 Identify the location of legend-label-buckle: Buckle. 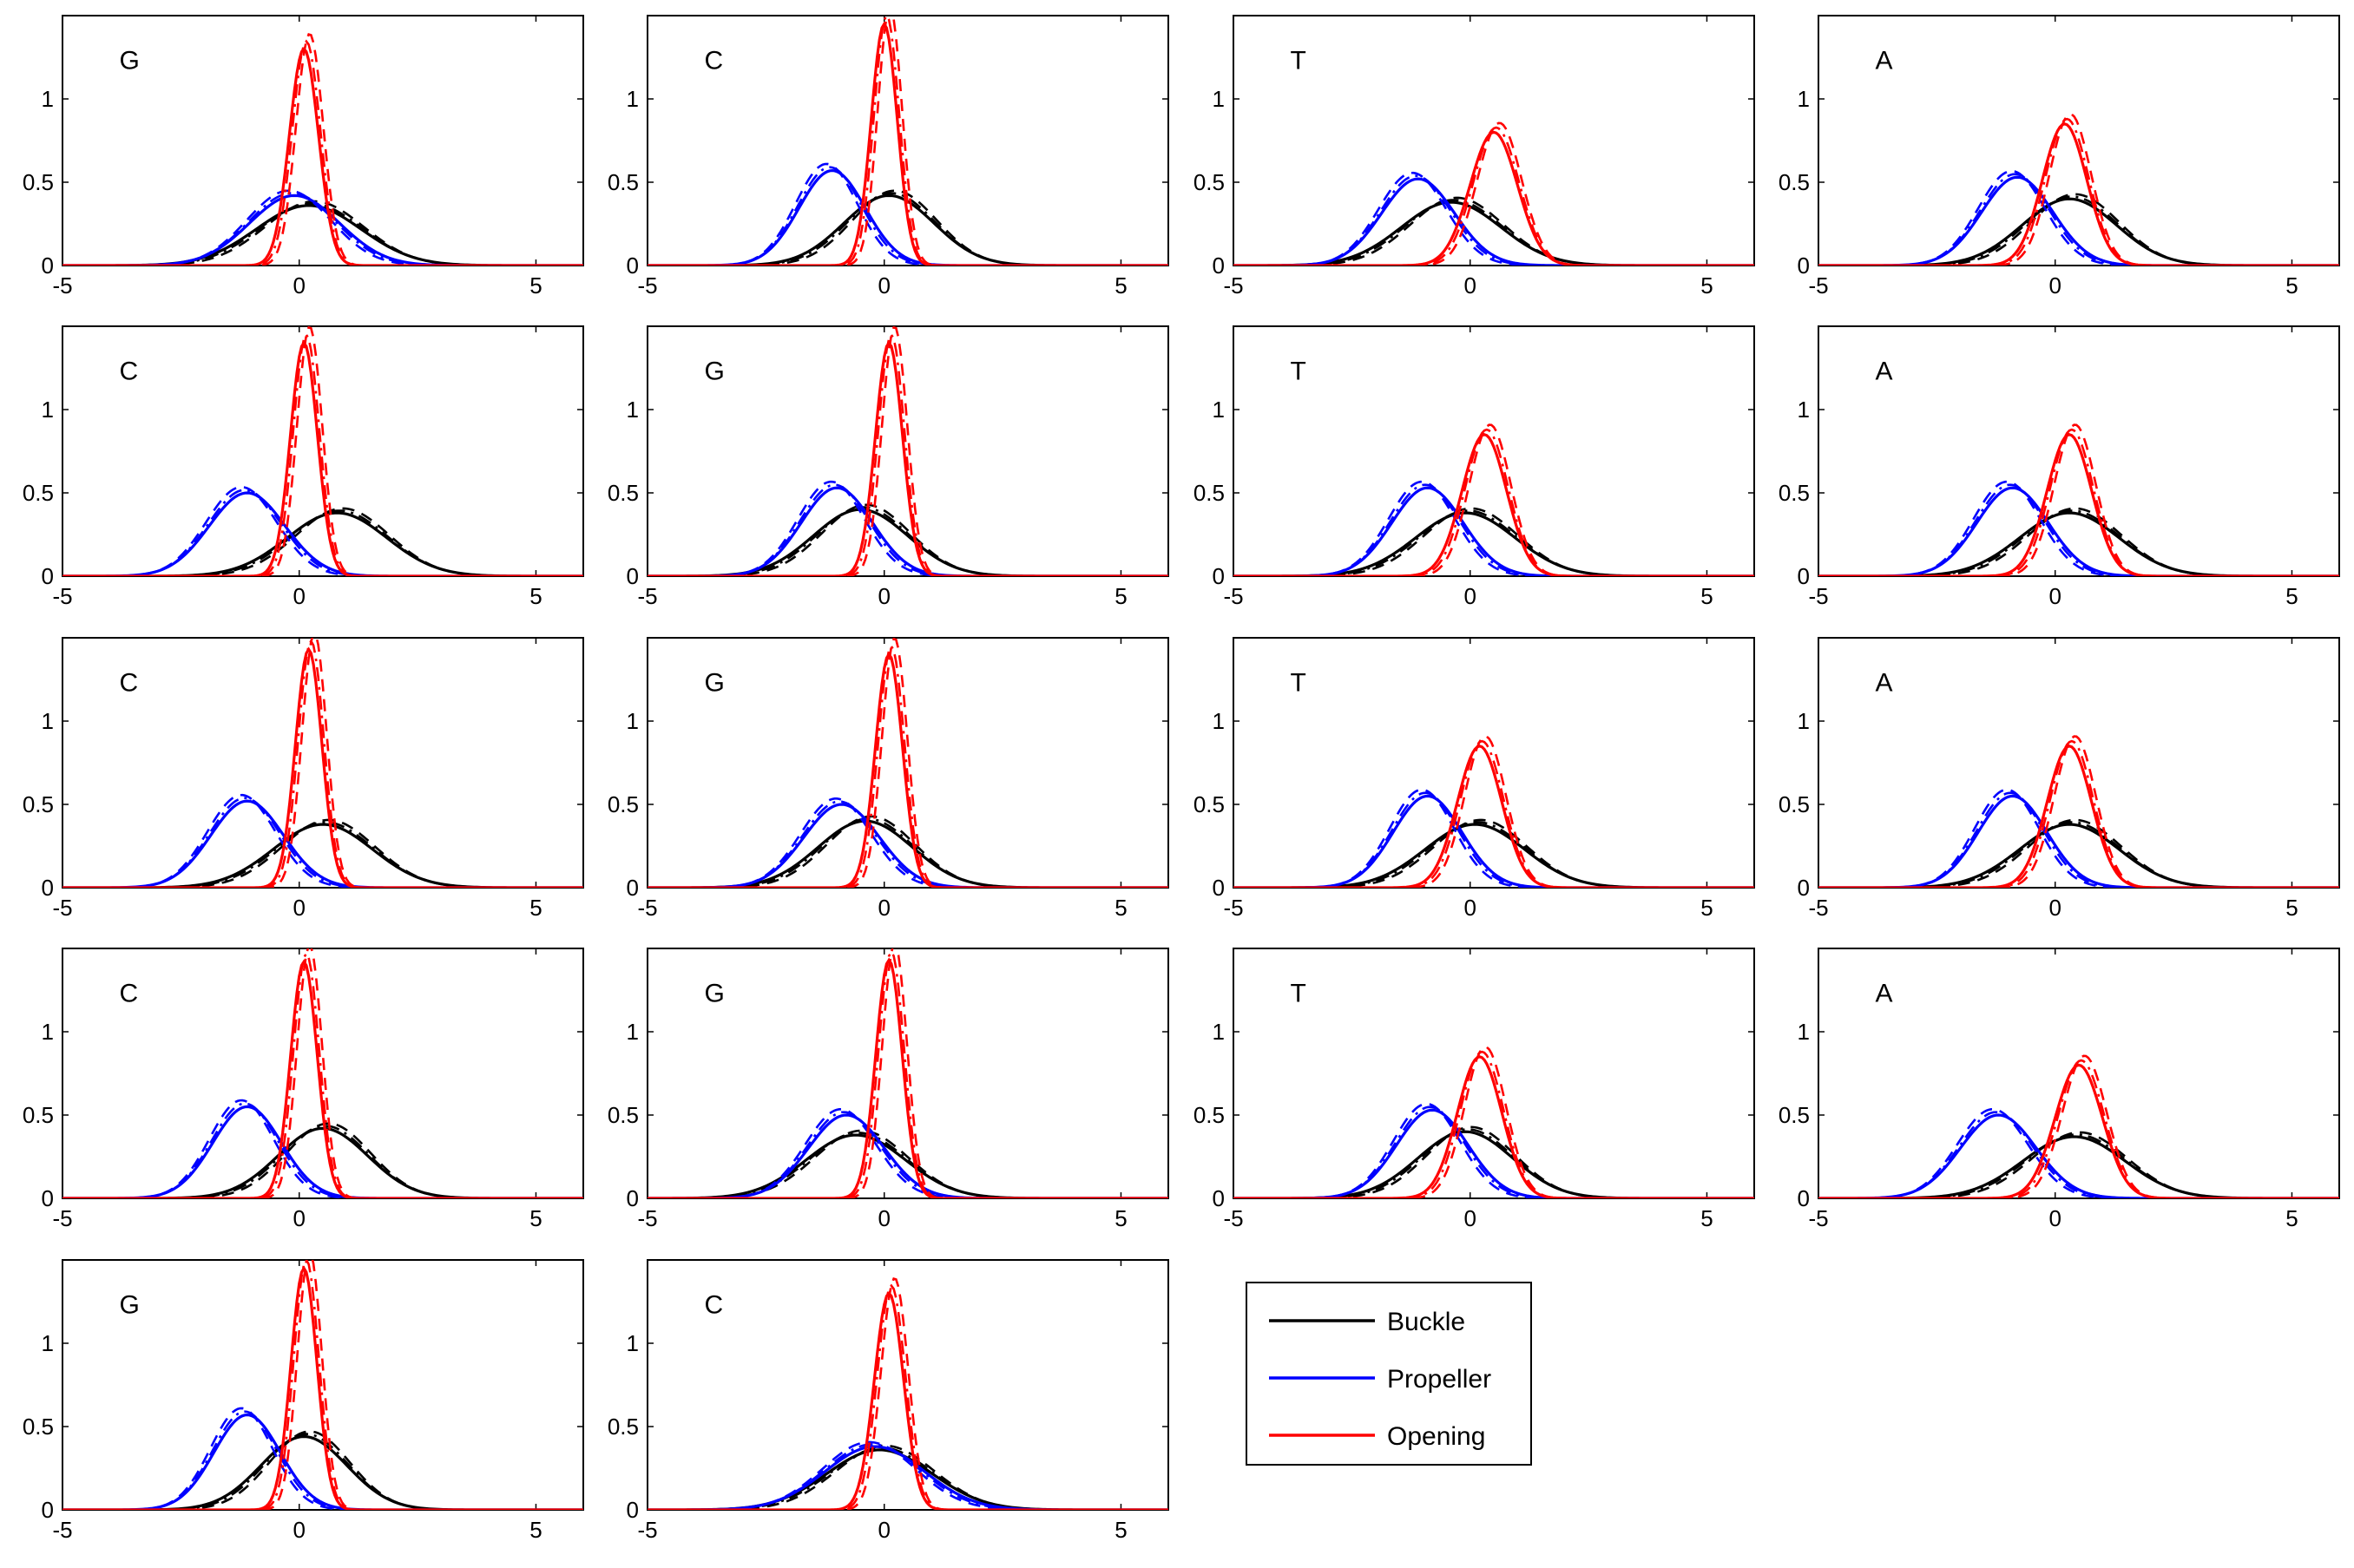
(1426, 1322).